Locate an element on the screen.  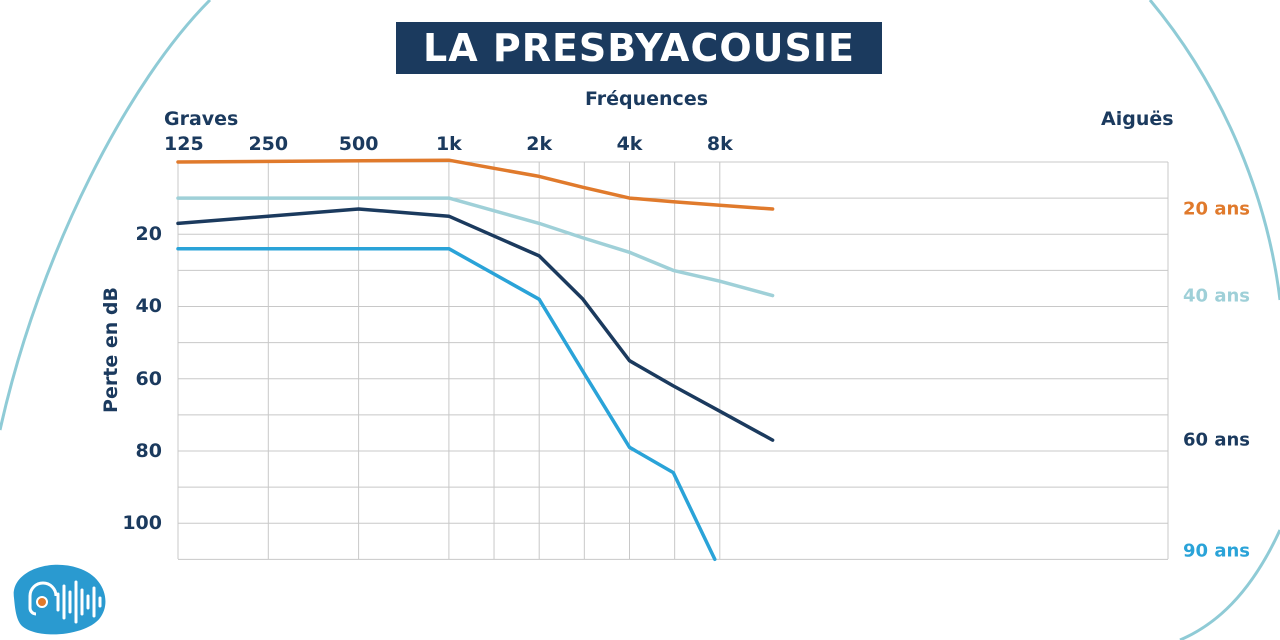
swoosh-left is located at coordinates (106, 215).